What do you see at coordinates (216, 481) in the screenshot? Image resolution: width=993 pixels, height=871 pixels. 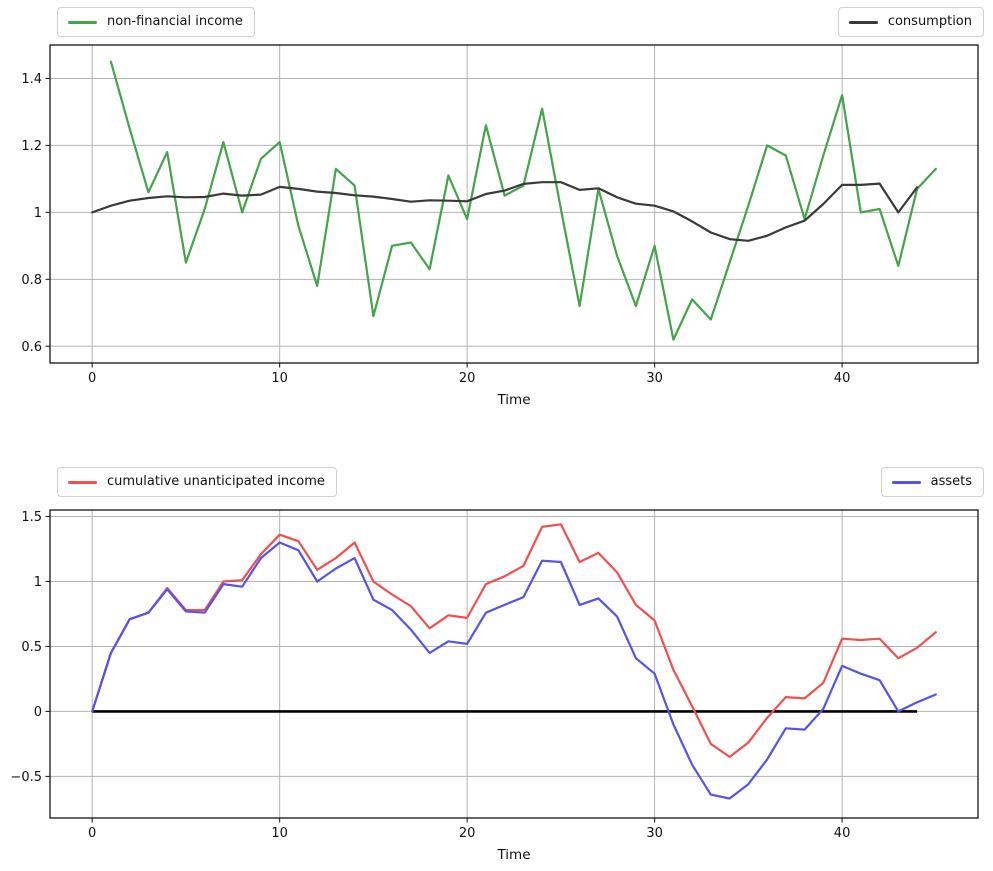 I see `legend-label: cumulative unanticipated income` at bounding box center [216, 481].